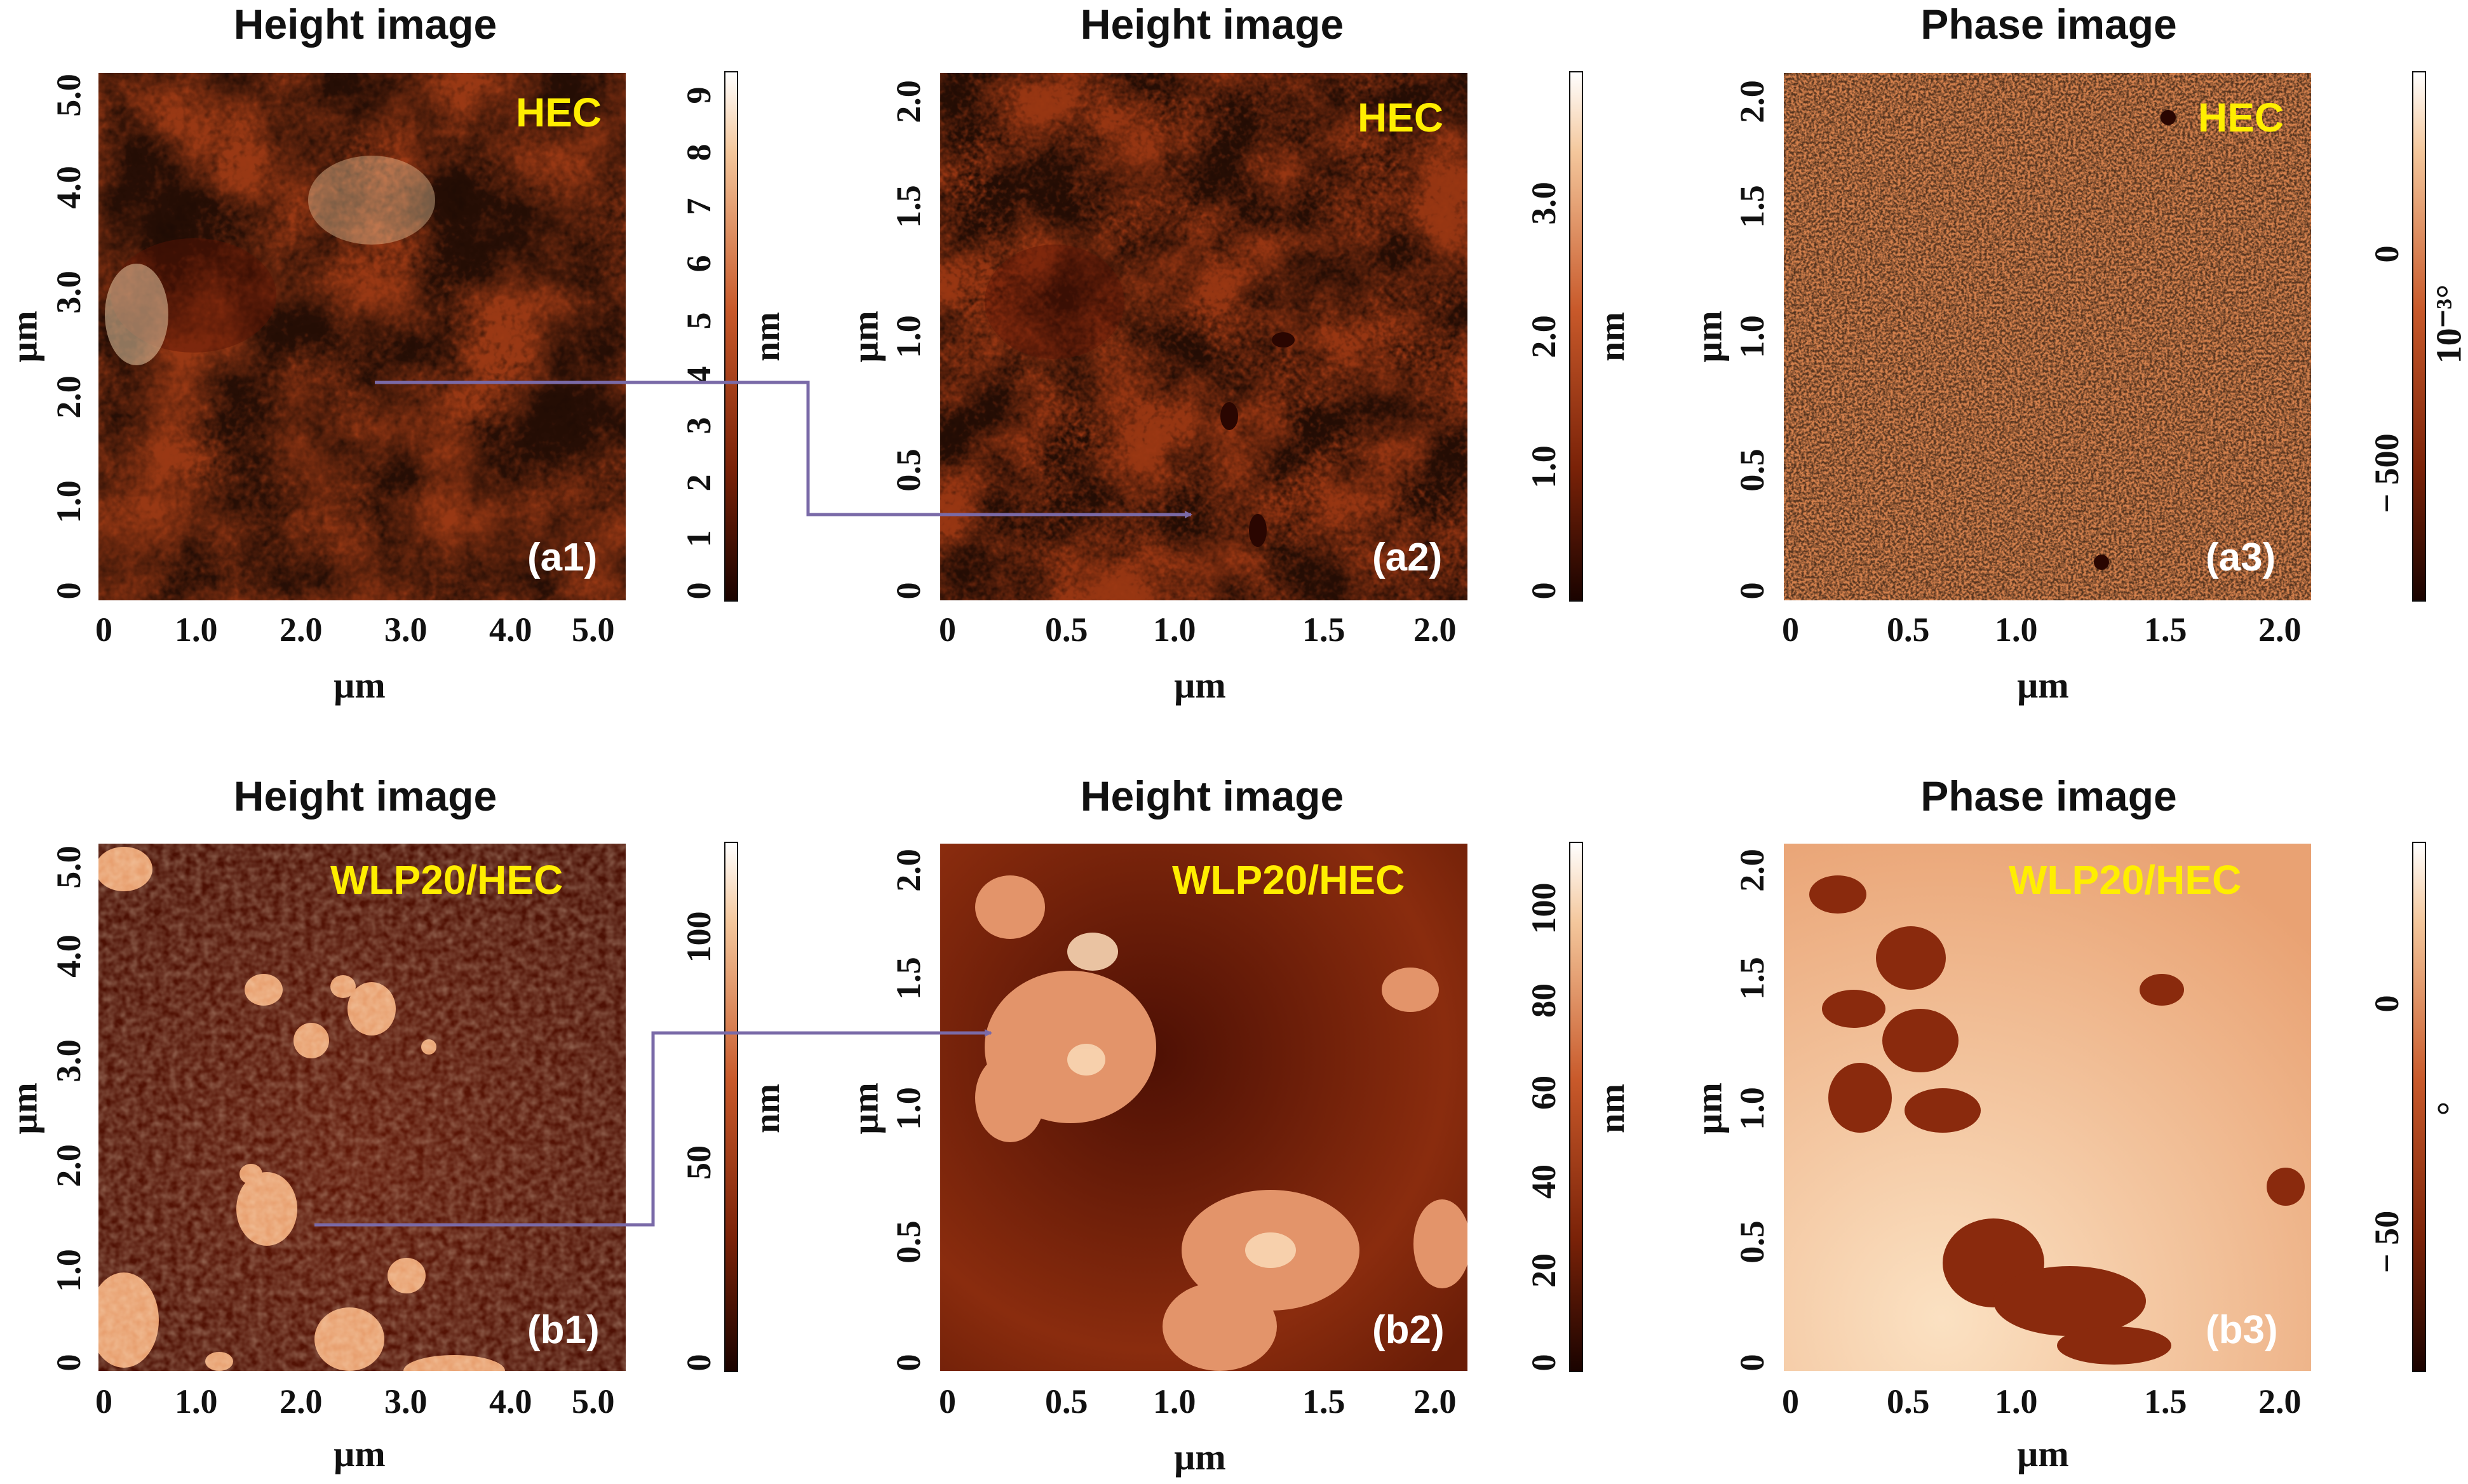 This screenshot has width=2468, height=1484. I want to click on panel-label-b2: (b2), so click(1408, 1330).